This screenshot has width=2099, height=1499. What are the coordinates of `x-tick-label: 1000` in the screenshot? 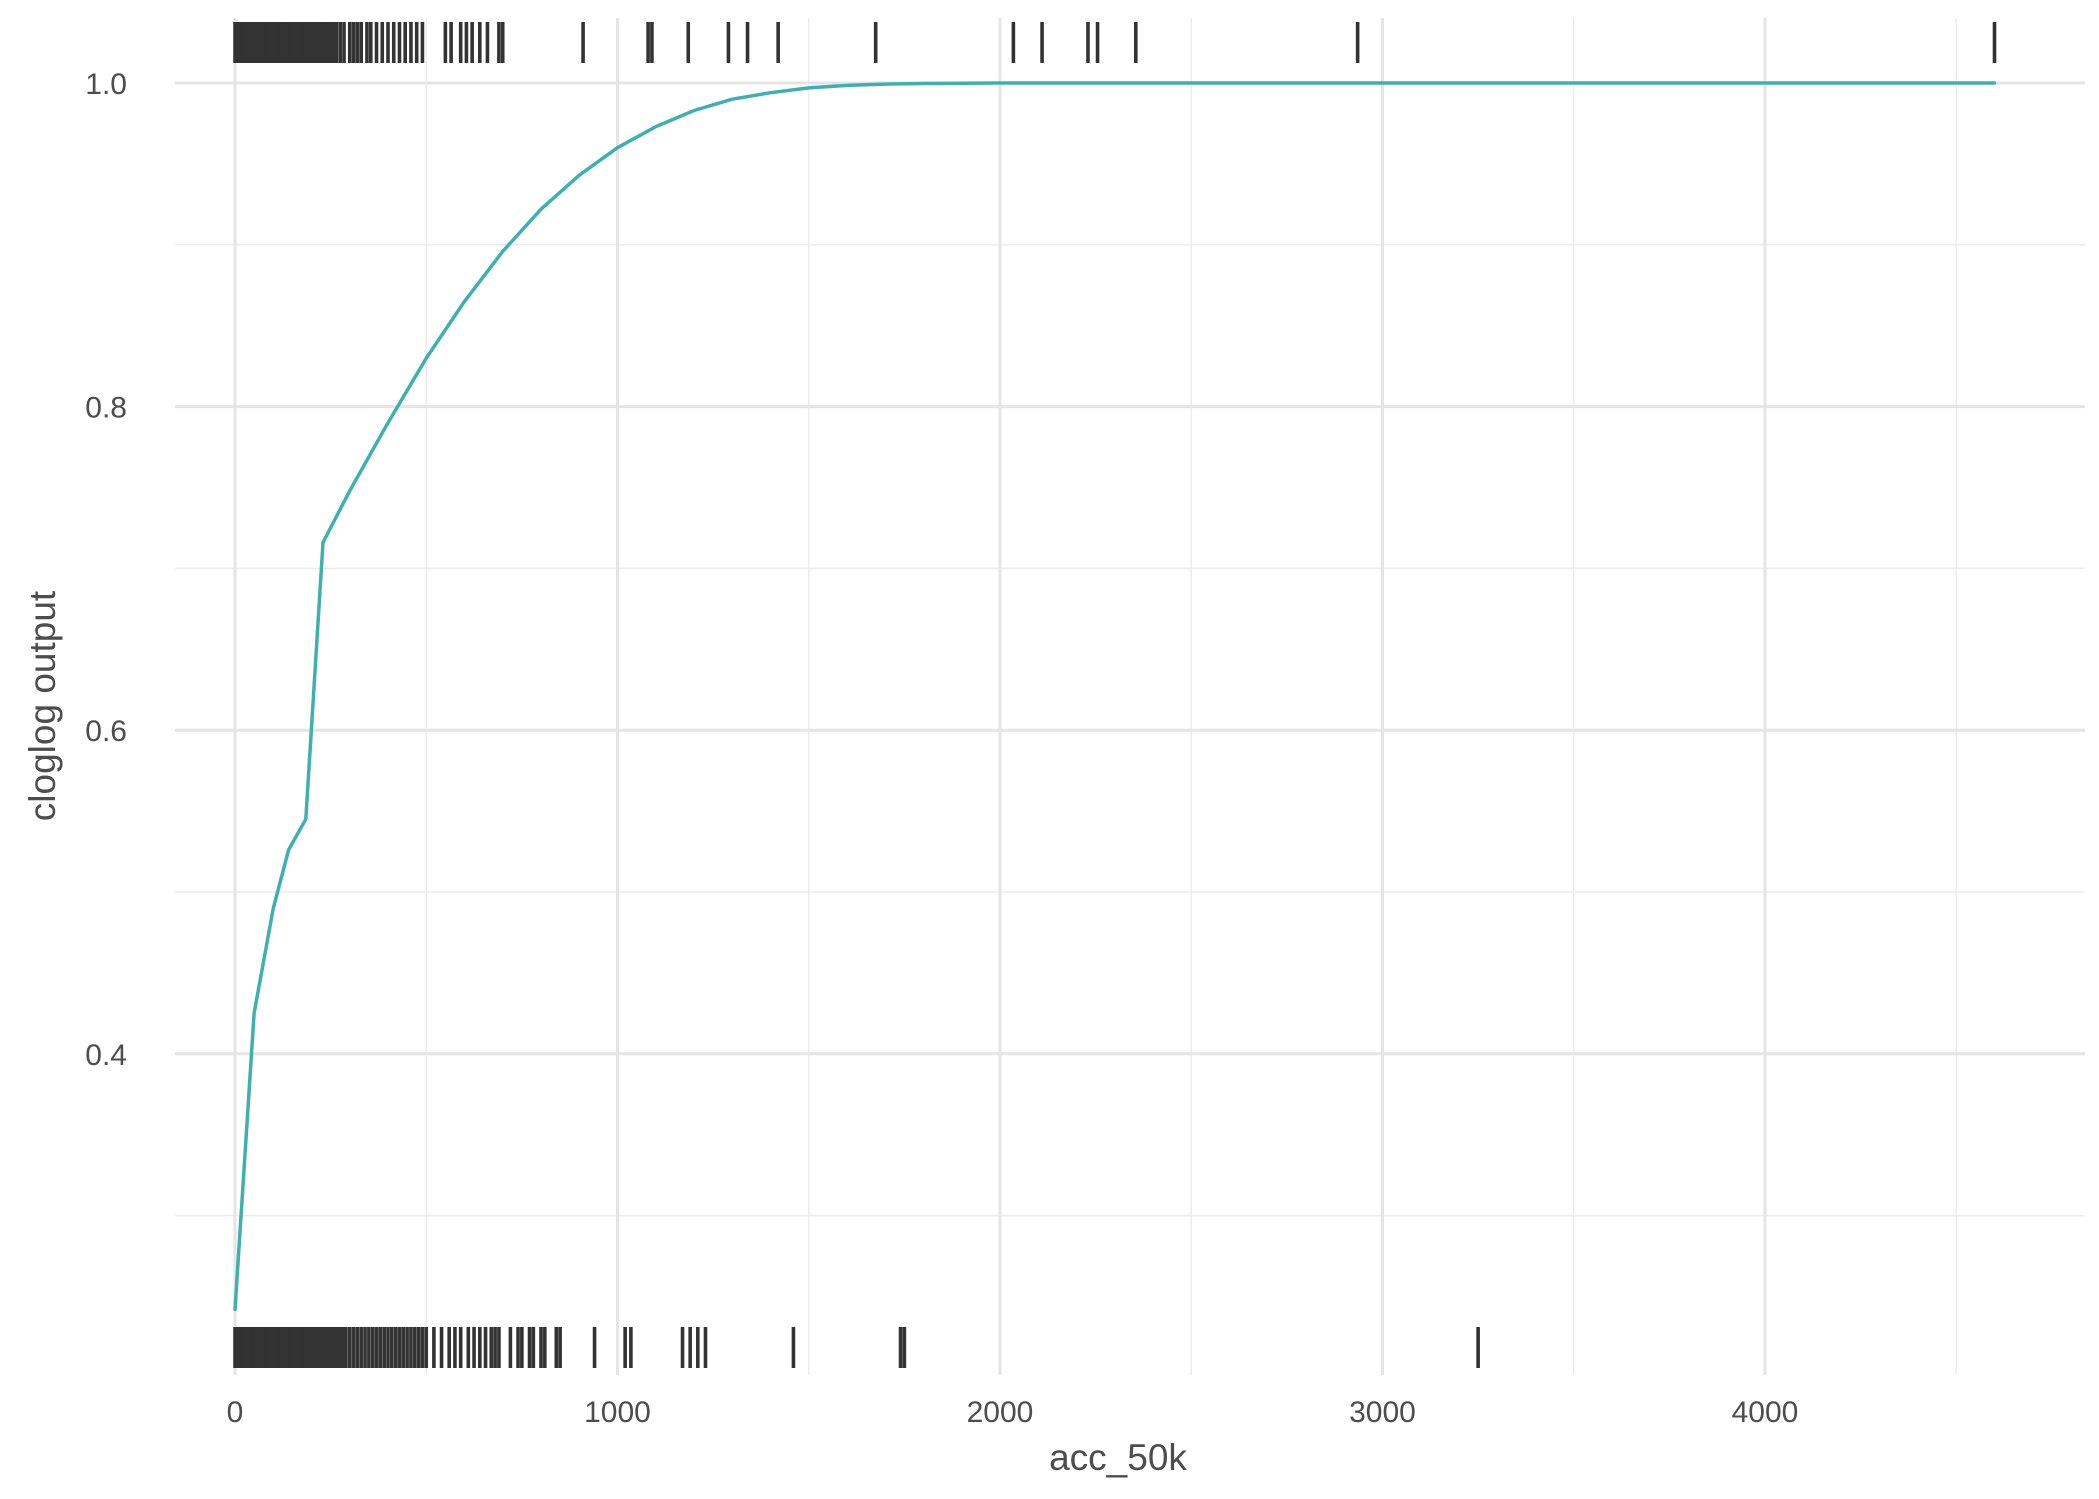 It's located at (617, 1412).